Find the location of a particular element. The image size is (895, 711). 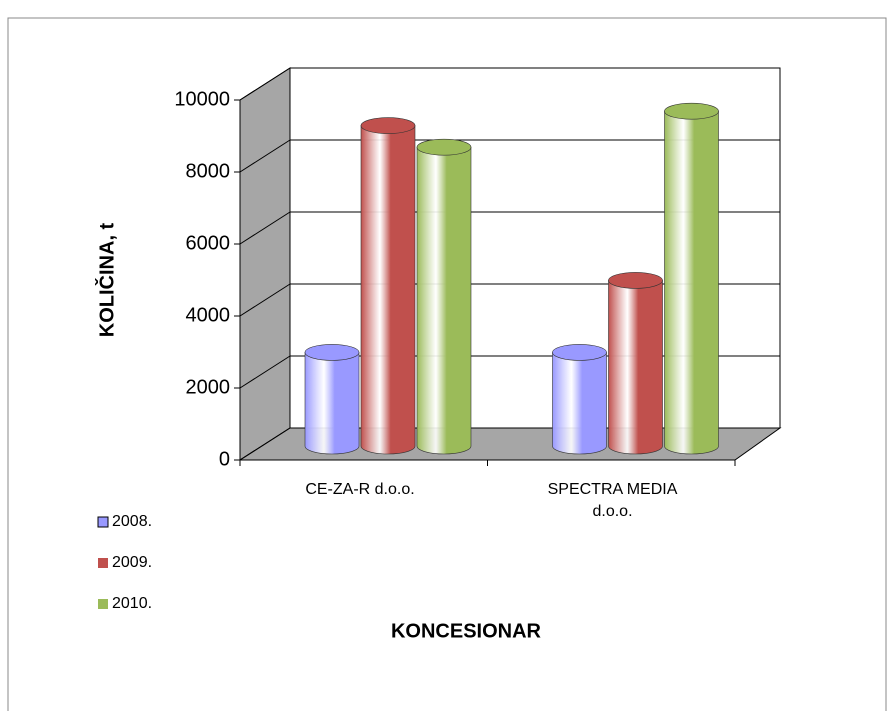

x-tick-label: CE-ZA-R d.o.o. is located at coordinates (359, 489).